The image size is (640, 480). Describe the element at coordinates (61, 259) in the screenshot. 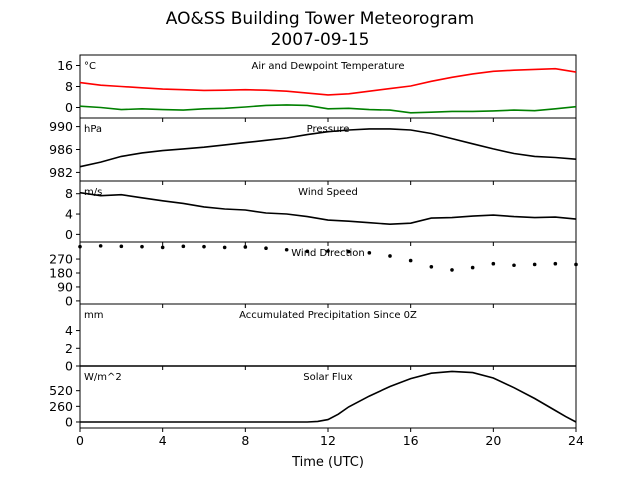

I see `y-tick-label: 270` at that location.